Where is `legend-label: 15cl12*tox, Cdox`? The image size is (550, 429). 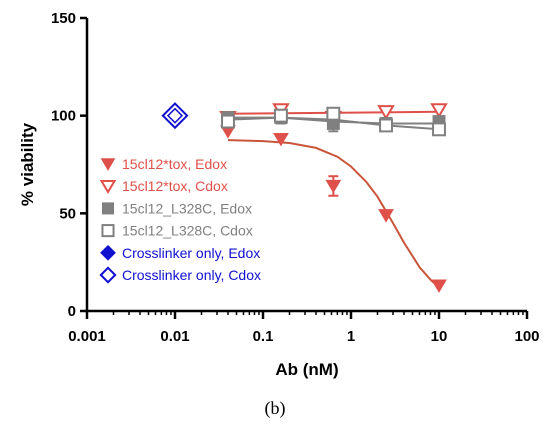
legend-label: 15cl12*tox, Cdox is located at coordinates (175, 186).